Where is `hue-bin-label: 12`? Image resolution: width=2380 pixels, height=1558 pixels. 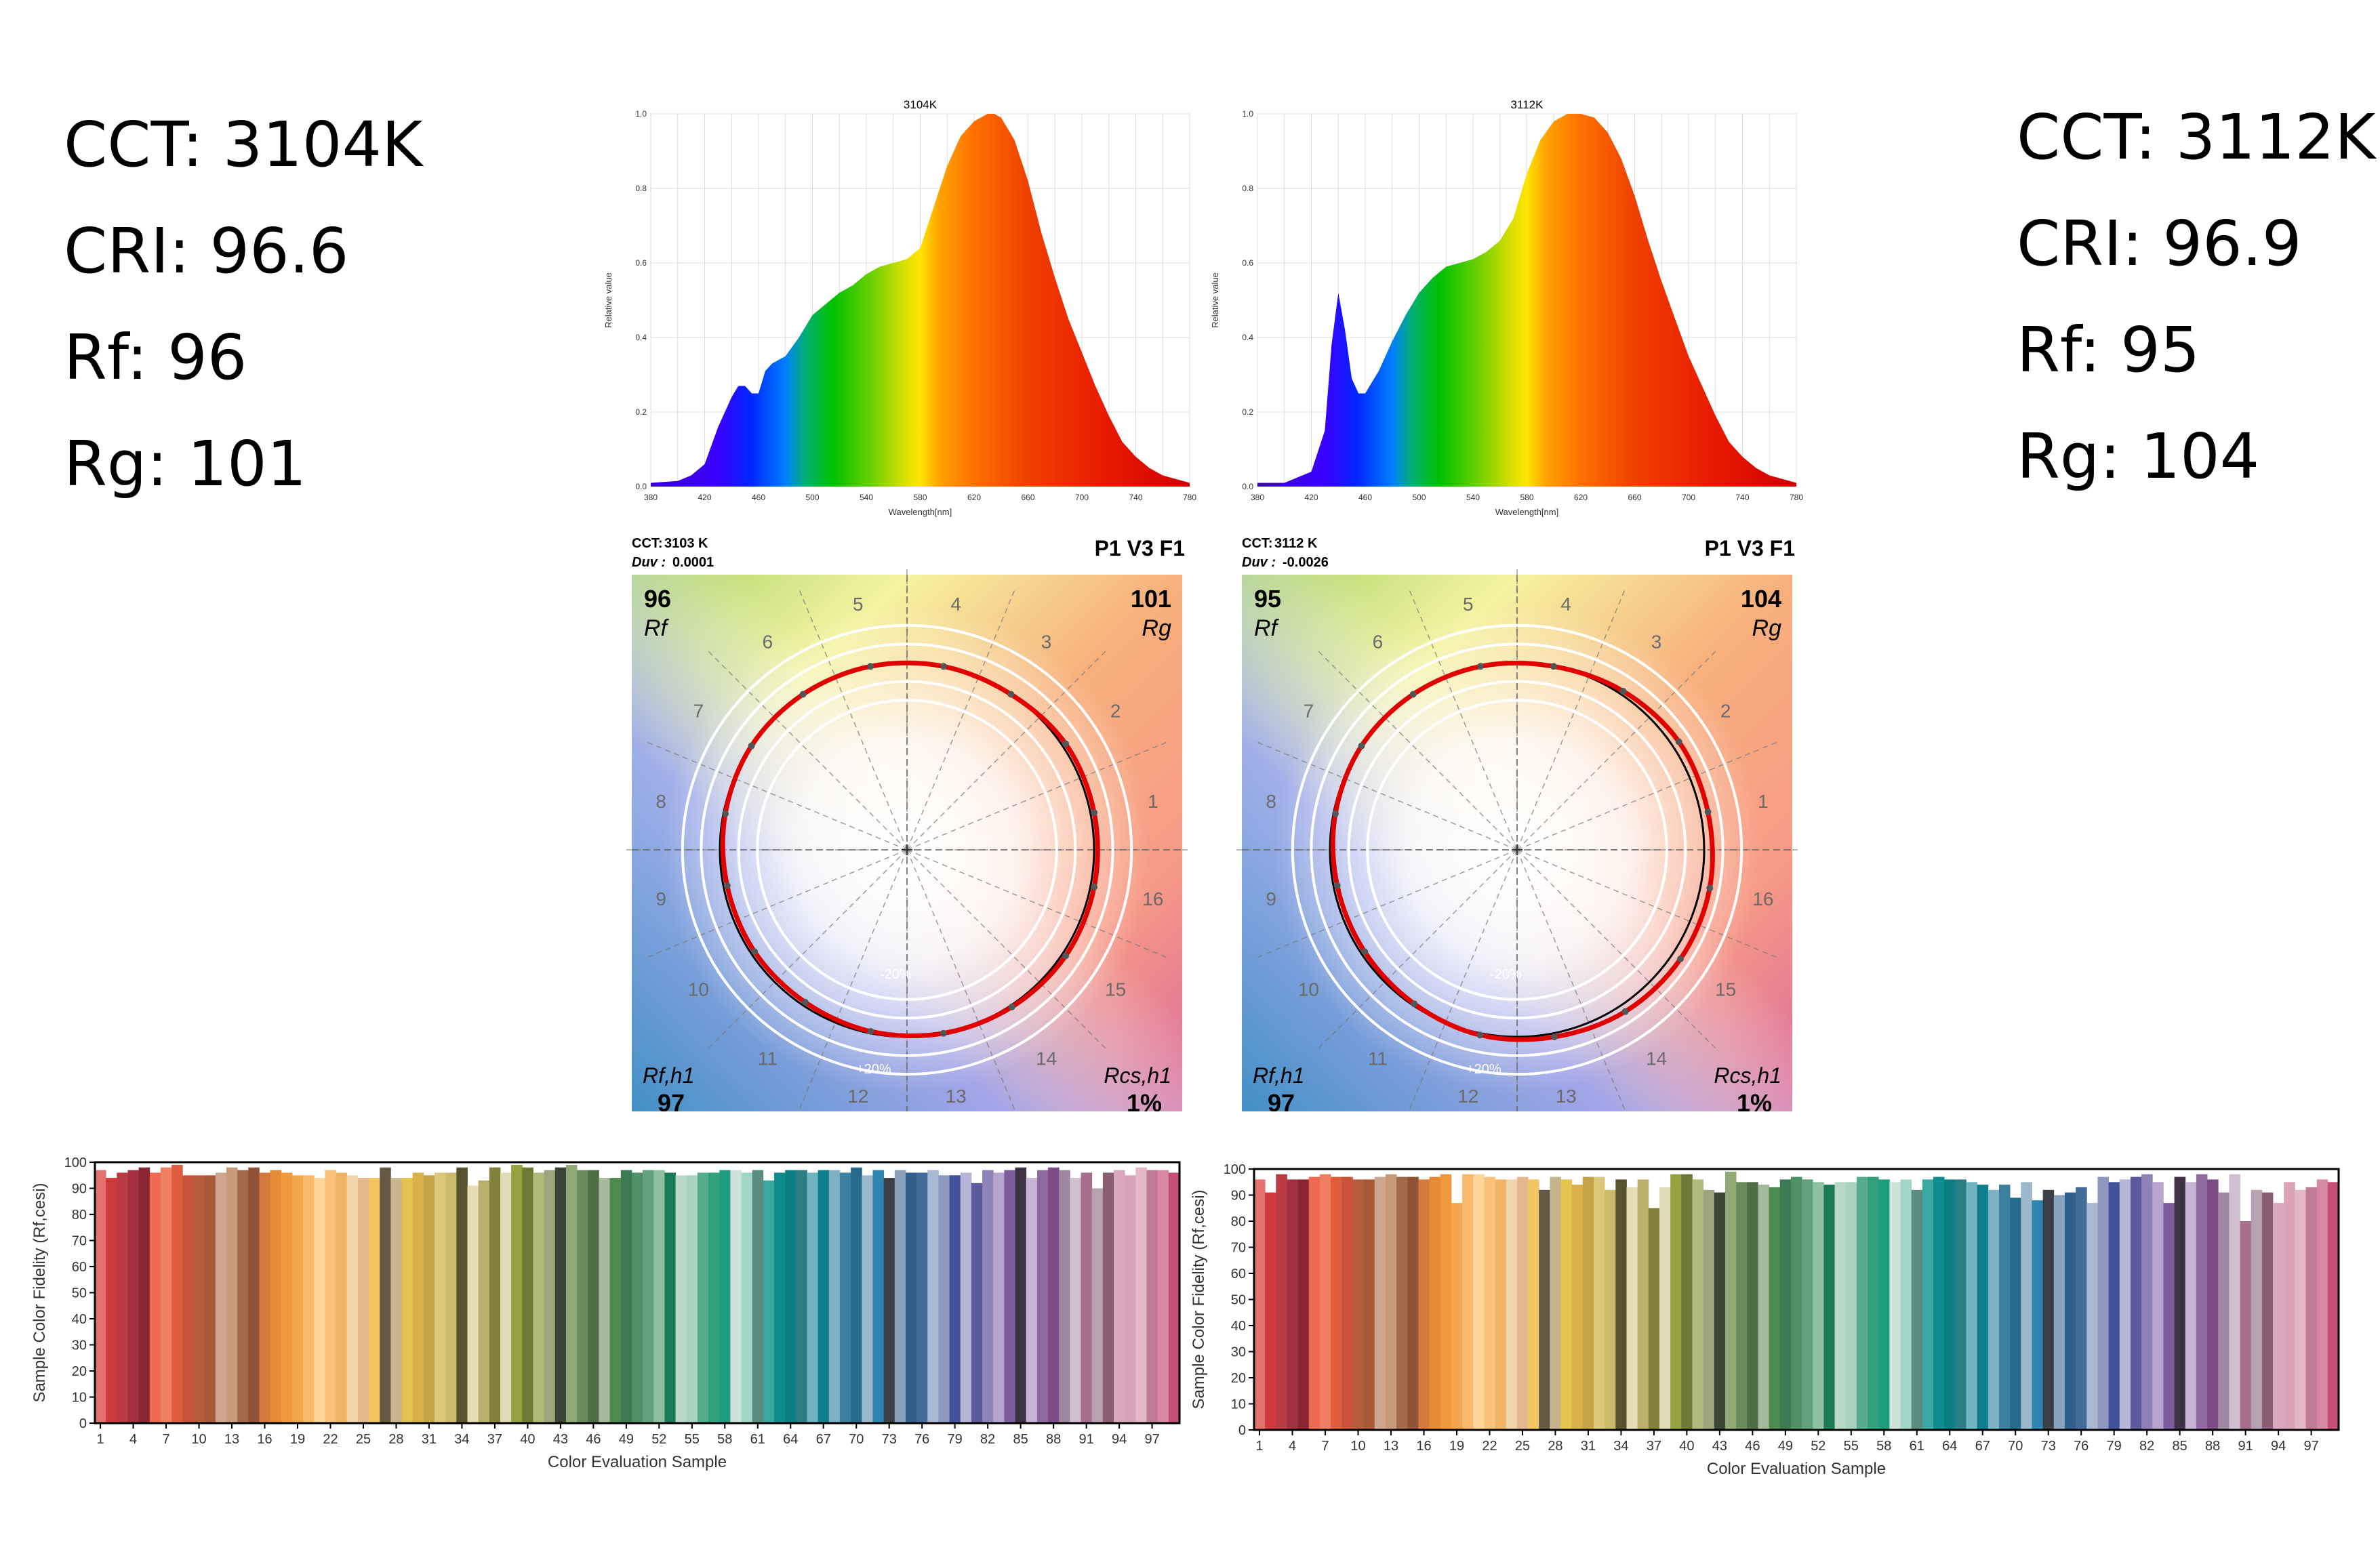
hue-bin-label: 12 is located at coordinates (858, 1096).